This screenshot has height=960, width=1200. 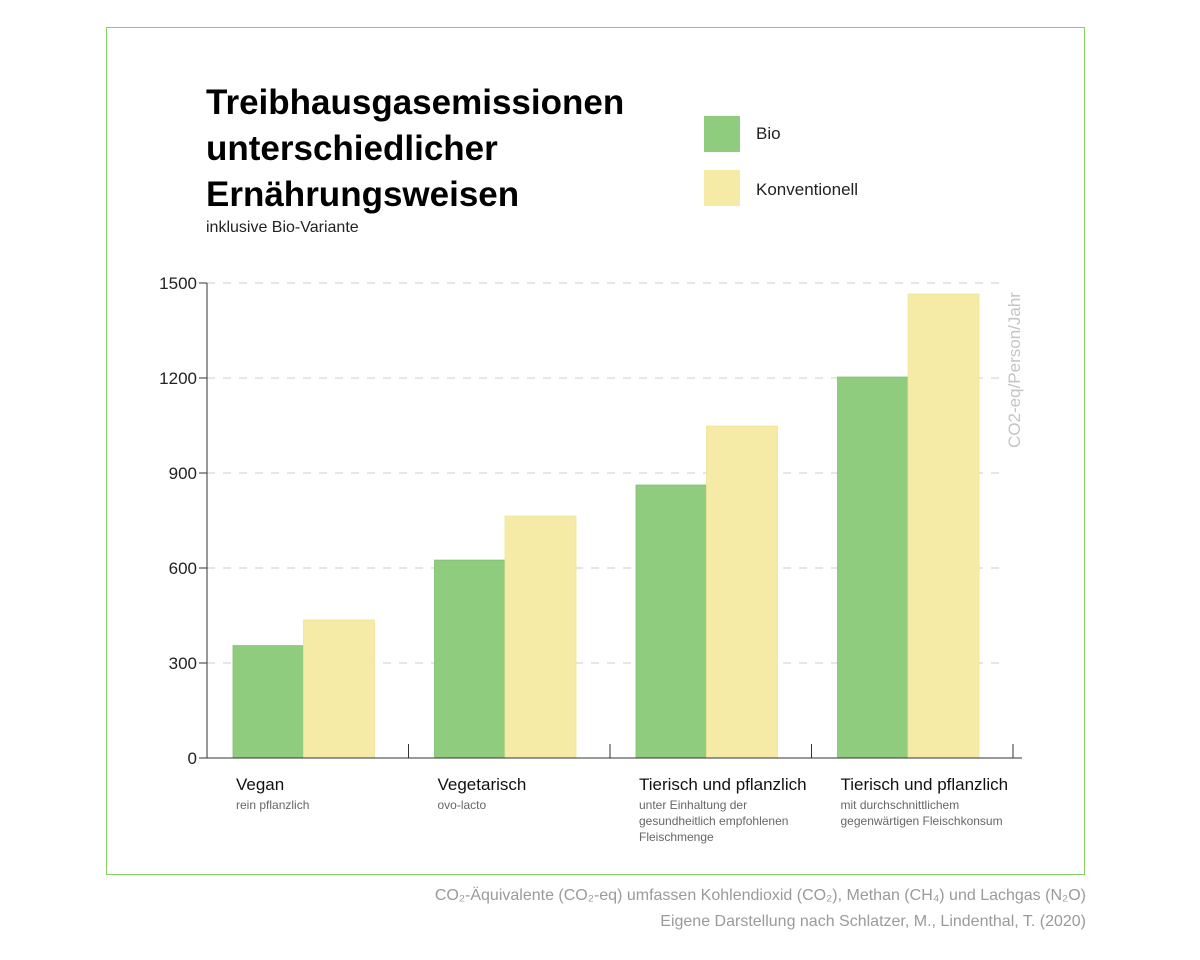 What do you see at coordinates (192, 758) in the screenshot?
I see `y-tick-label: 0` at bounding box center [192, 758].